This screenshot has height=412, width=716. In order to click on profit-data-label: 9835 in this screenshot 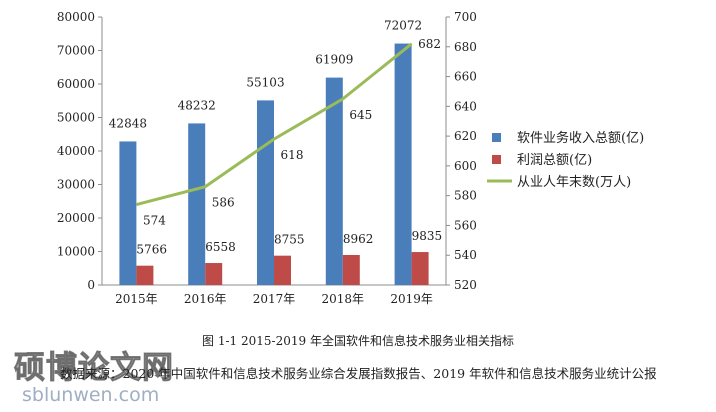, I will do `click(427, 236)`.